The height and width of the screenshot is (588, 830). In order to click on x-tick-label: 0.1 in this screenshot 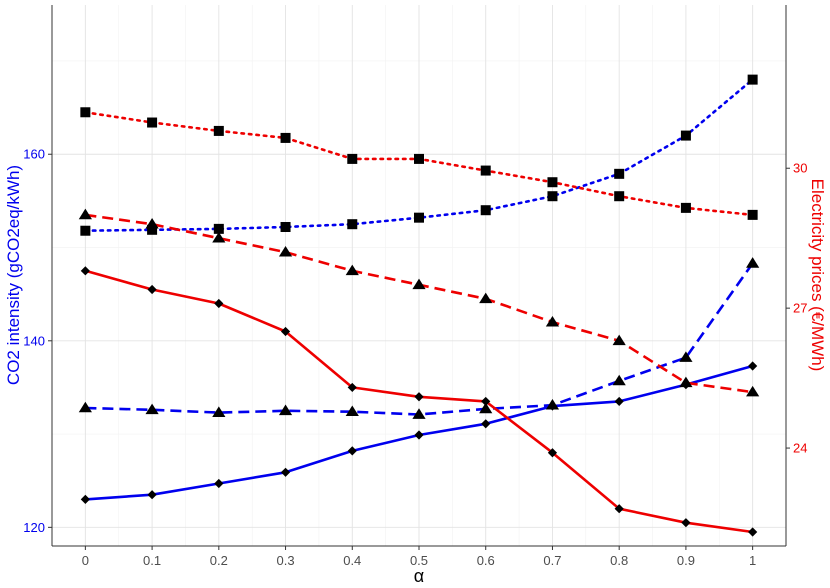, I will do `click(152, 560)`.